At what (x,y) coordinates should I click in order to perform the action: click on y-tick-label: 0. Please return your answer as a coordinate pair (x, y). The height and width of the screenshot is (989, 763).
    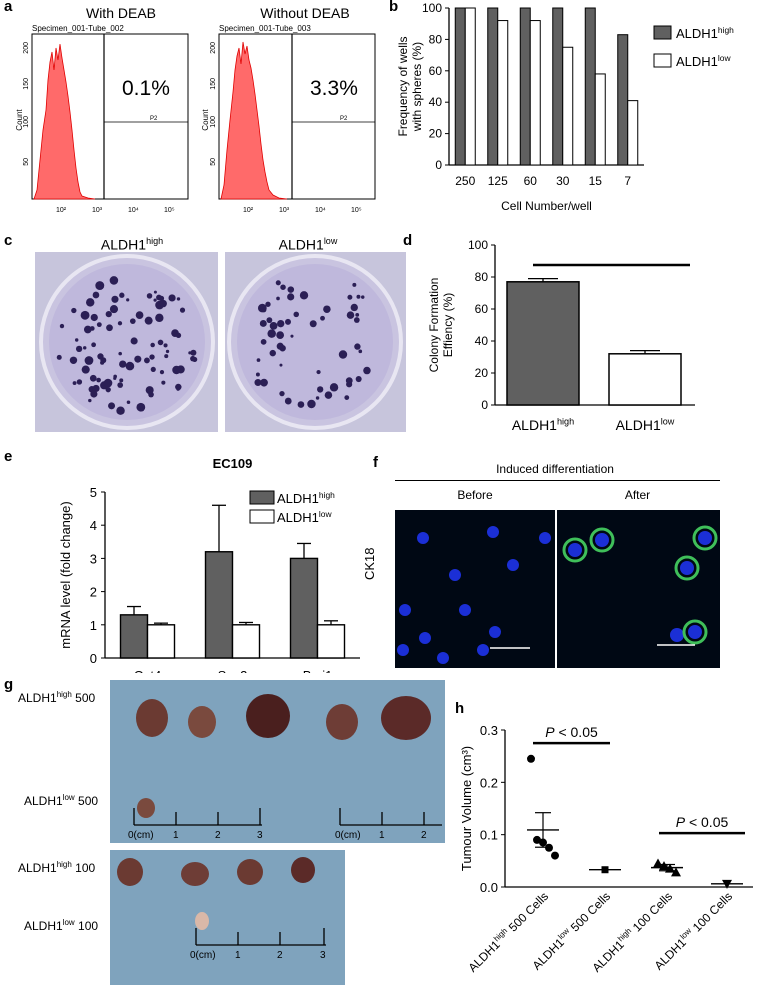
    Looking at the image, I should click on (484, 405).